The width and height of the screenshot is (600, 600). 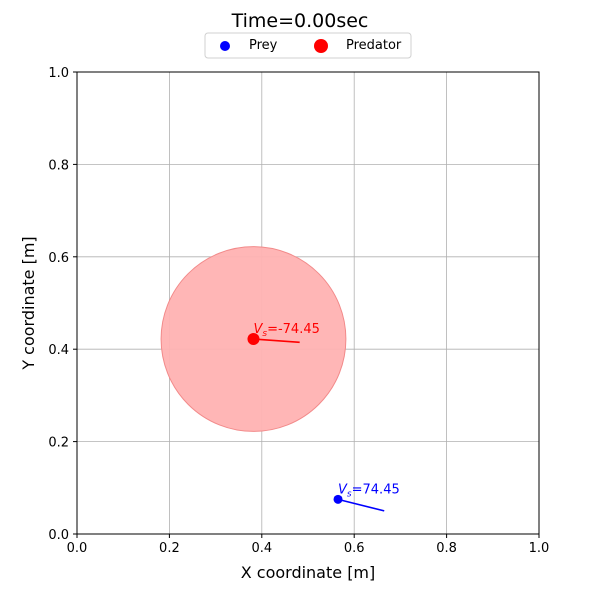 What do you see at coordinates (28, 303) in the screenshot?
I see `y-axis-label: Y coordinate [m]` at bounding box center [28, 303].